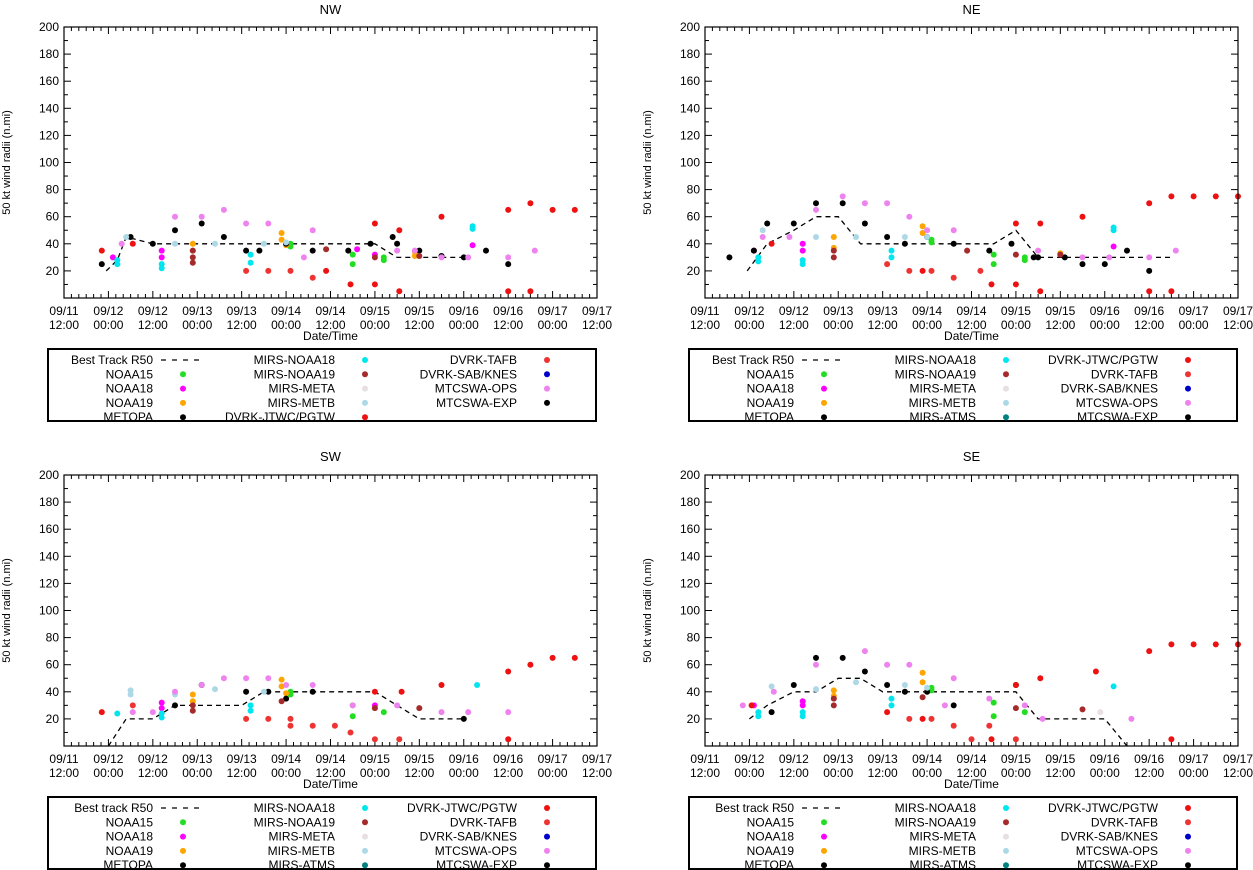  Describe the element at coordinates (690, 27) in the screenshot. I see `y-tick-label: 200` at that location.